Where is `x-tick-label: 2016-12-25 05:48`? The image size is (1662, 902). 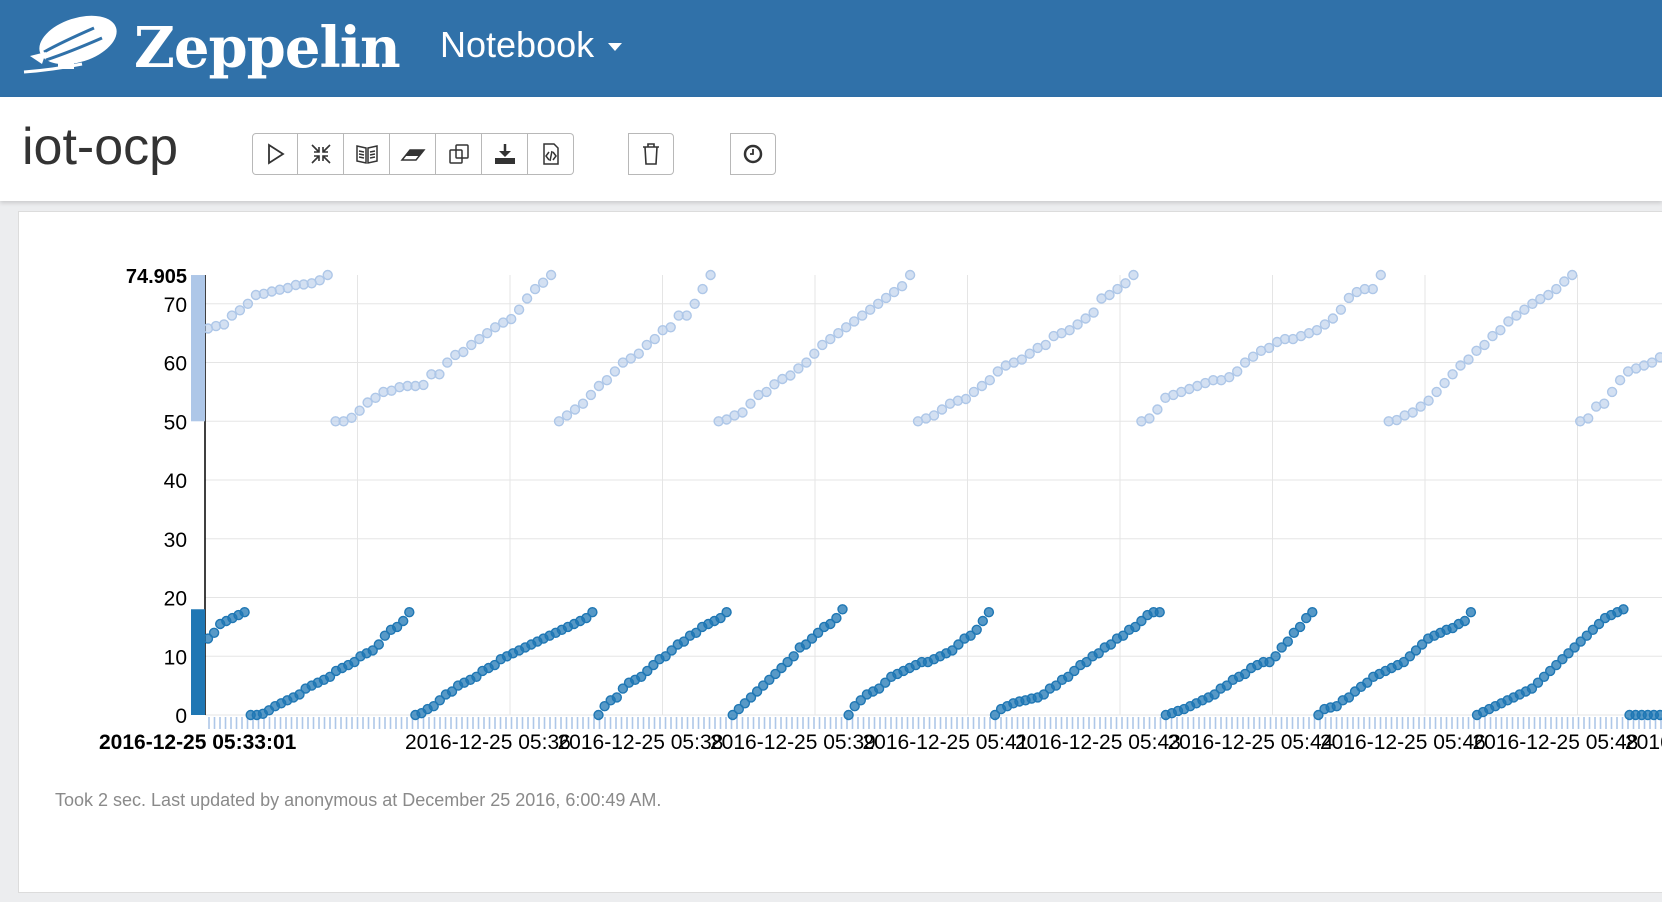
x-tick-label: 2016-12-25 05:48 is located at coordinates (1556, 742).